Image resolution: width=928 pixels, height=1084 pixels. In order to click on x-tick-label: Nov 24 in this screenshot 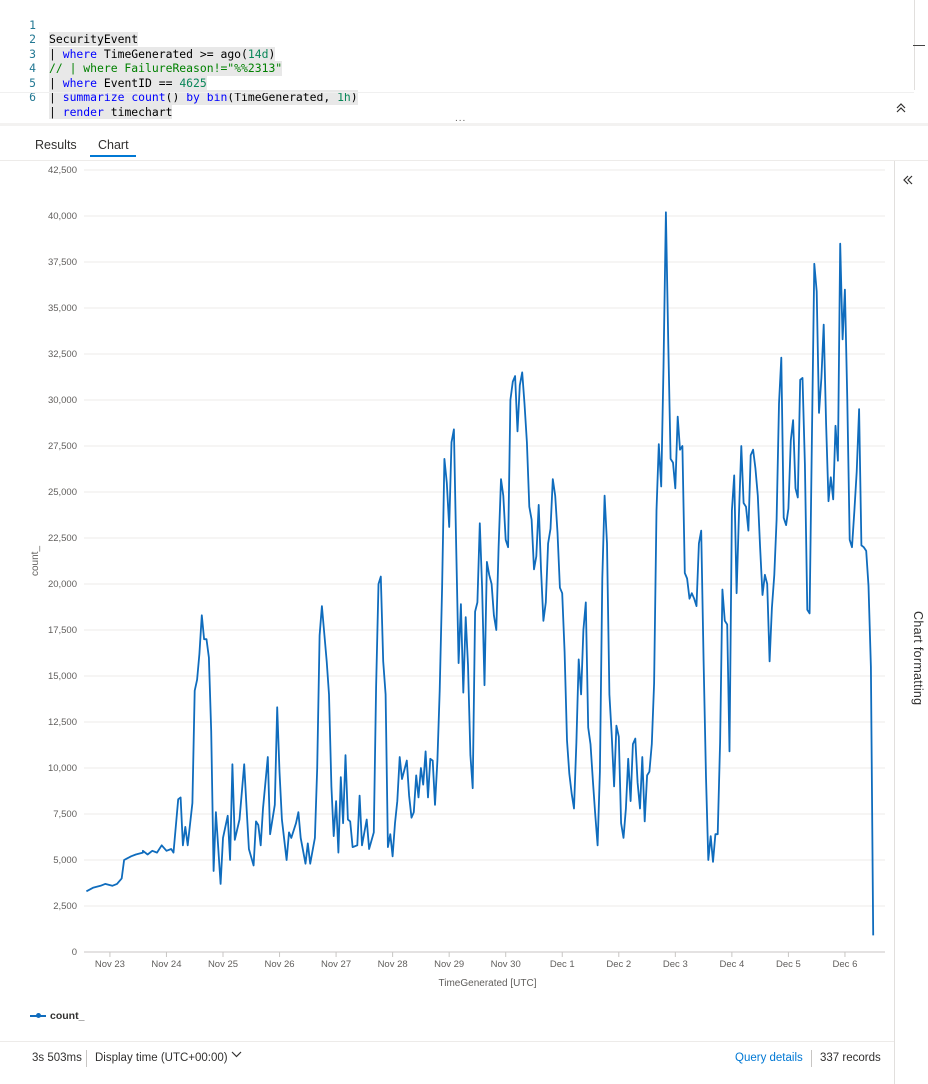, I will do `click(166, 964)`.